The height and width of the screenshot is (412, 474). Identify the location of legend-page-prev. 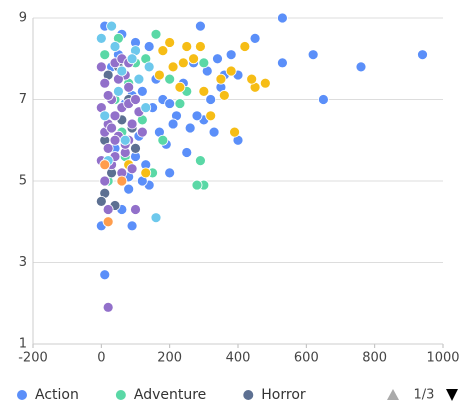
(393, 394).